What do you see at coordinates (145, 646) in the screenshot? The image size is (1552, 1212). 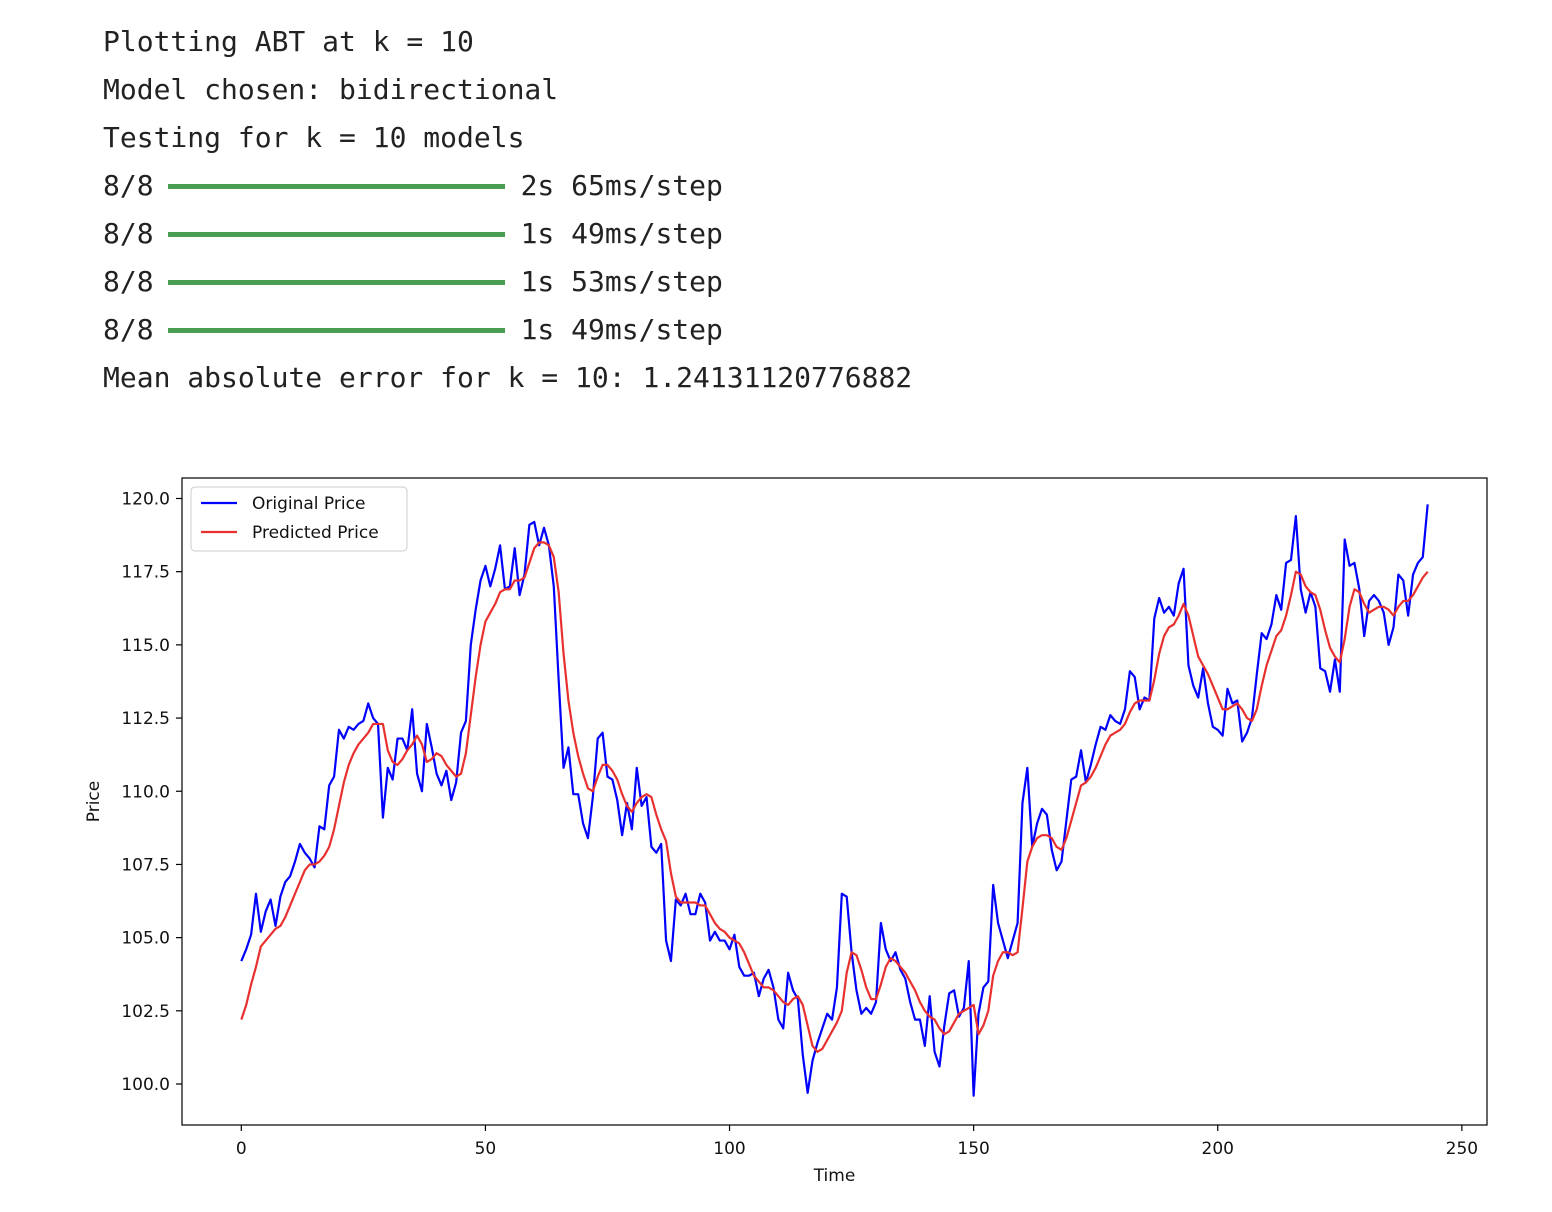 I see `y-tick-label: 115.0` at bounding box center [145, 646].